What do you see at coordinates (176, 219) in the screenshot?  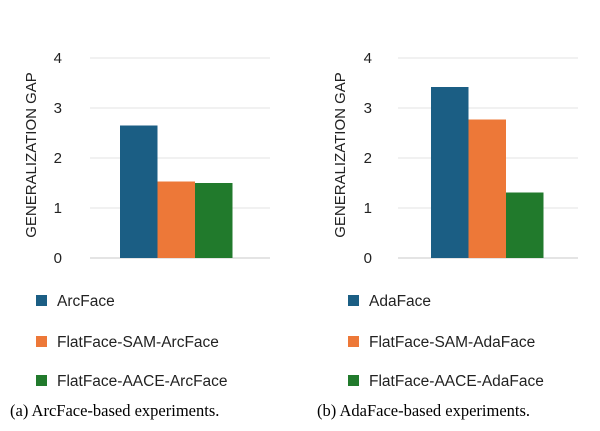 I see `bar-flatface-sam-arcface` at bounding box center [176, 219].